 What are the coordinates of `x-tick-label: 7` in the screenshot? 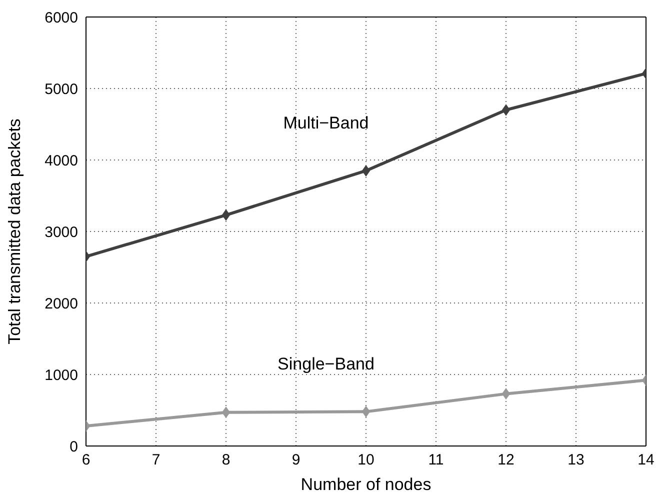 It's located at (156, 460).